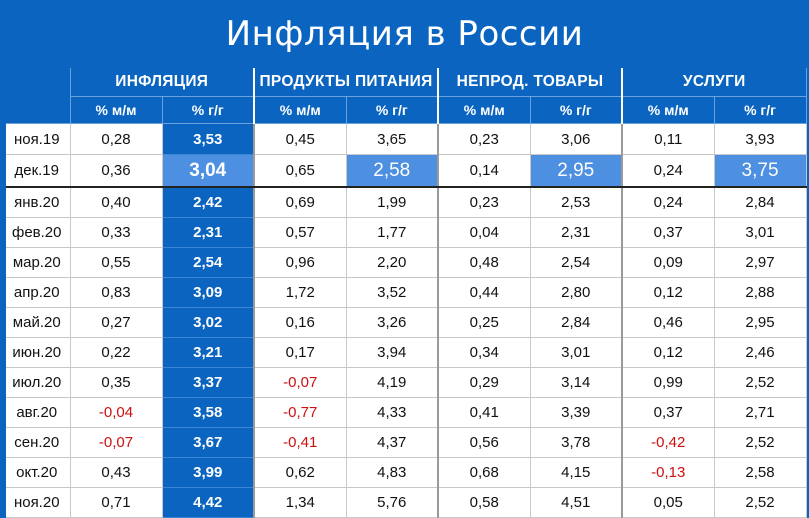 The image size is (809, 518). Describe the element at coordinates (208, 412) in the screenshot. I see `cell-inflation-yoy: 3,58` at that location.